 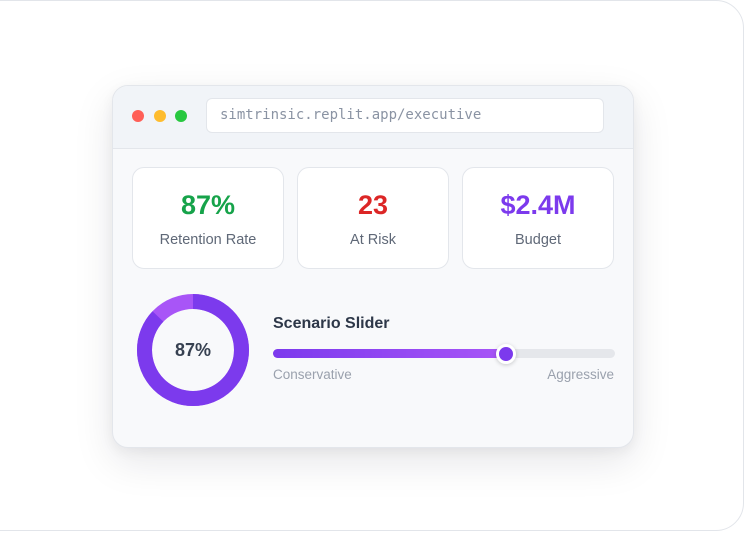 I want to click on slider-max-label: Aggressive, so click(x=580, y=374).